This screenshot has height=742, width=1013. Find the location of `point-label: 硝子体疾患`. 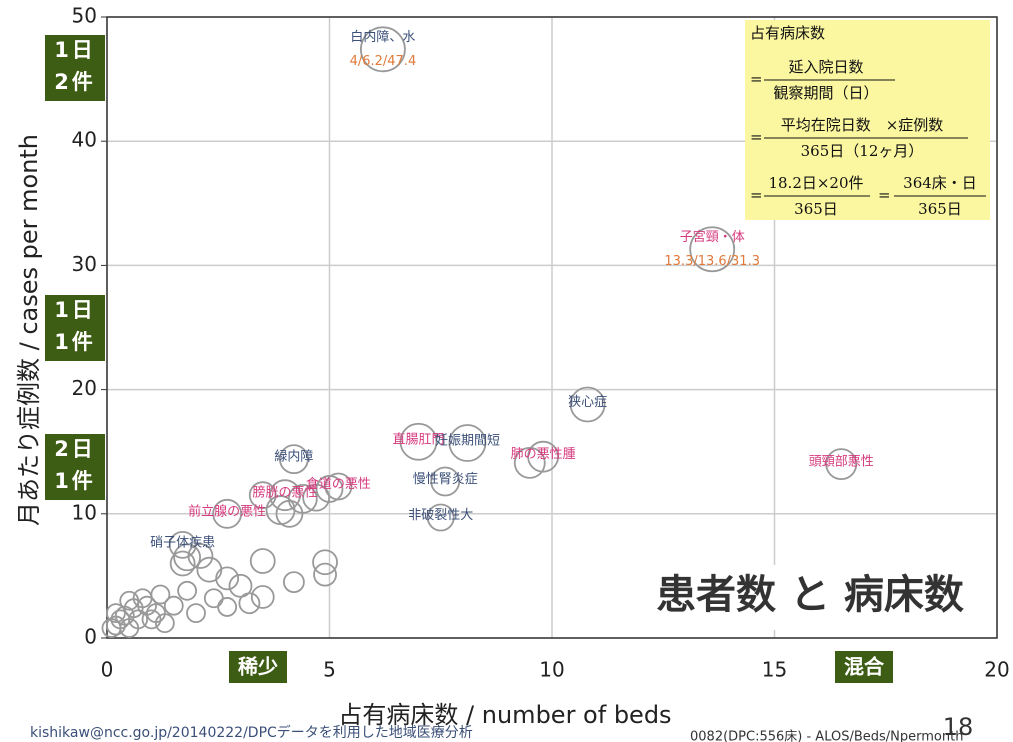

point-label: 硝子体疾患 is located at coordinates (182, 542).